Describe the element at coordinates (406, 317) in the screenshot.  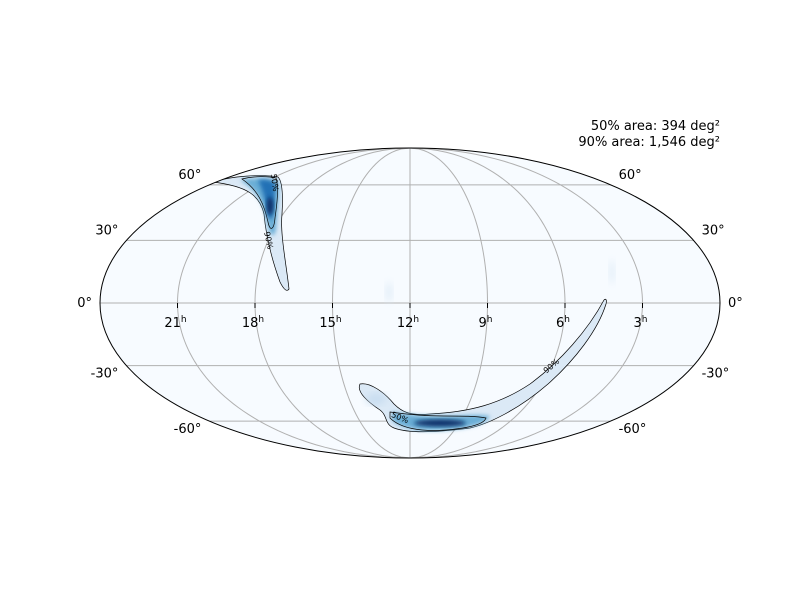
I see `ra-axis: 21h 18h 15h 12h 9h 6h 3h` at that location.